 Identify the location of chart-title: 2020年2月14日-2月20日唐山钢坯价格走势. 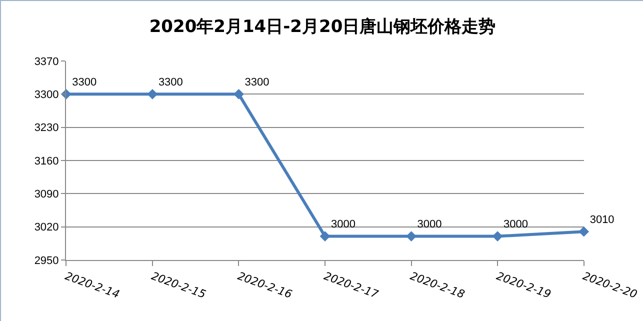
(322, 27).